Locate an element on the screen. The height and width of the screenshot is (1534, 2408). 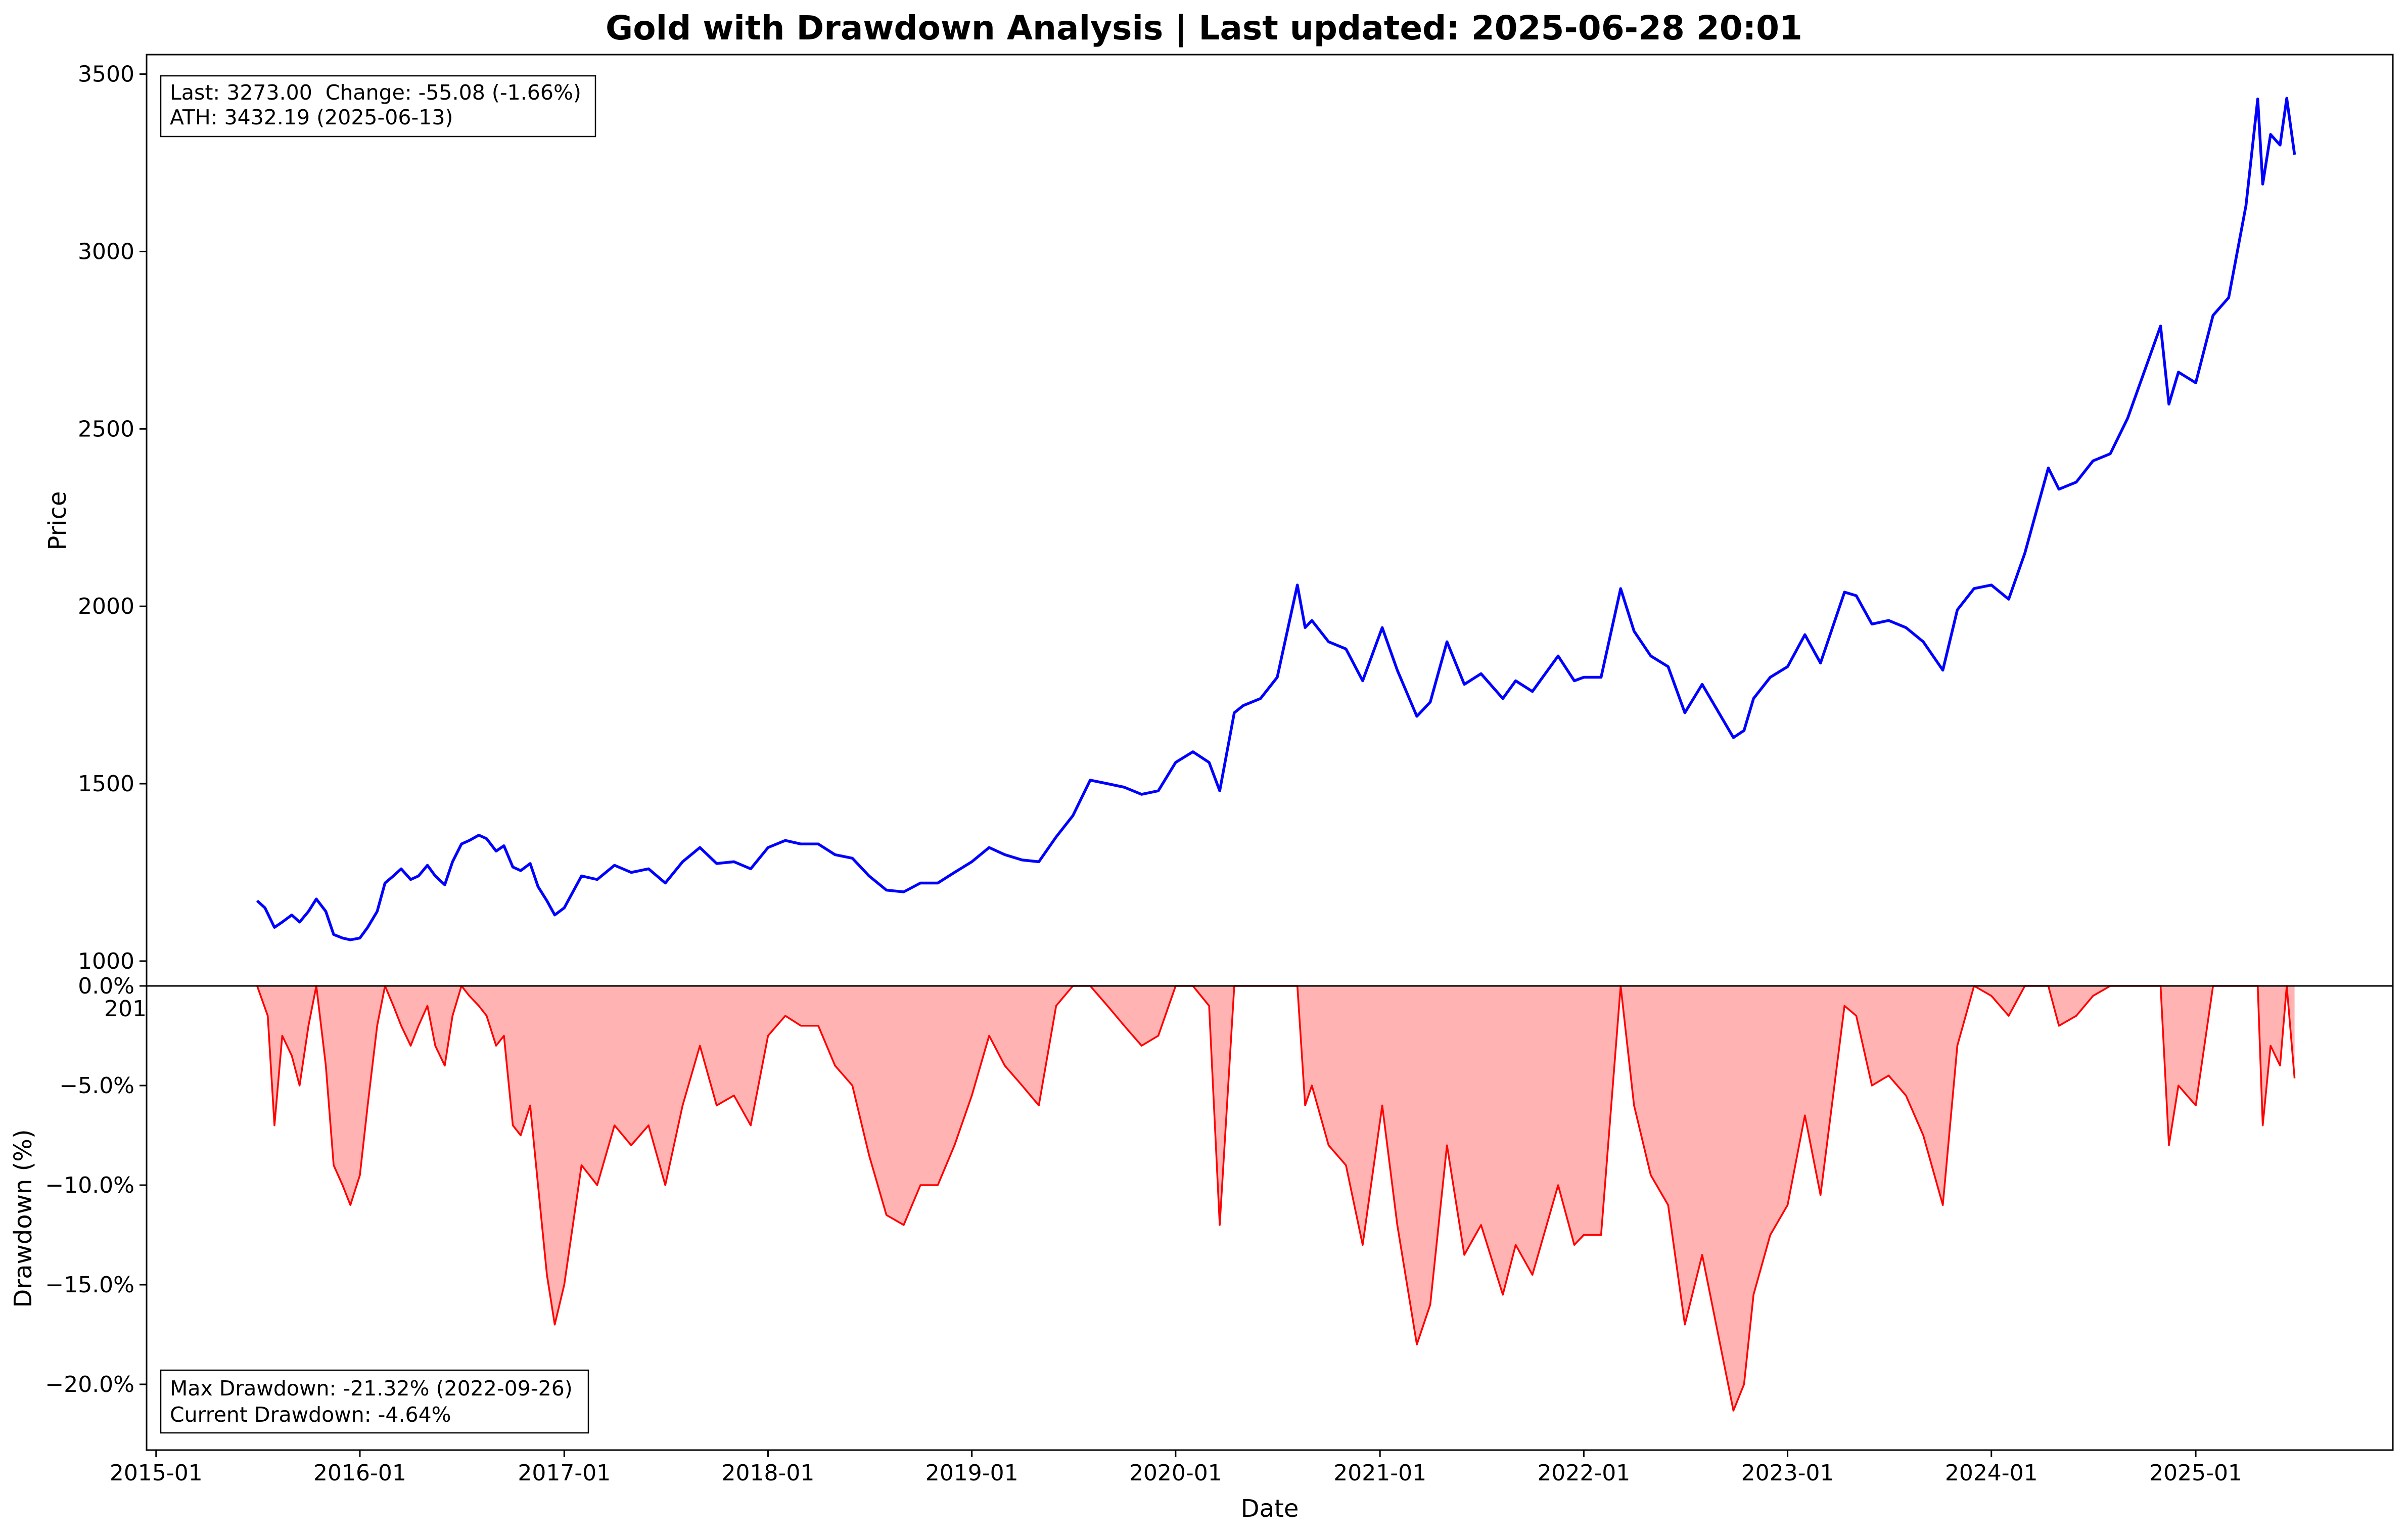
price-info-box-frame is located at coordinates (378, 106).